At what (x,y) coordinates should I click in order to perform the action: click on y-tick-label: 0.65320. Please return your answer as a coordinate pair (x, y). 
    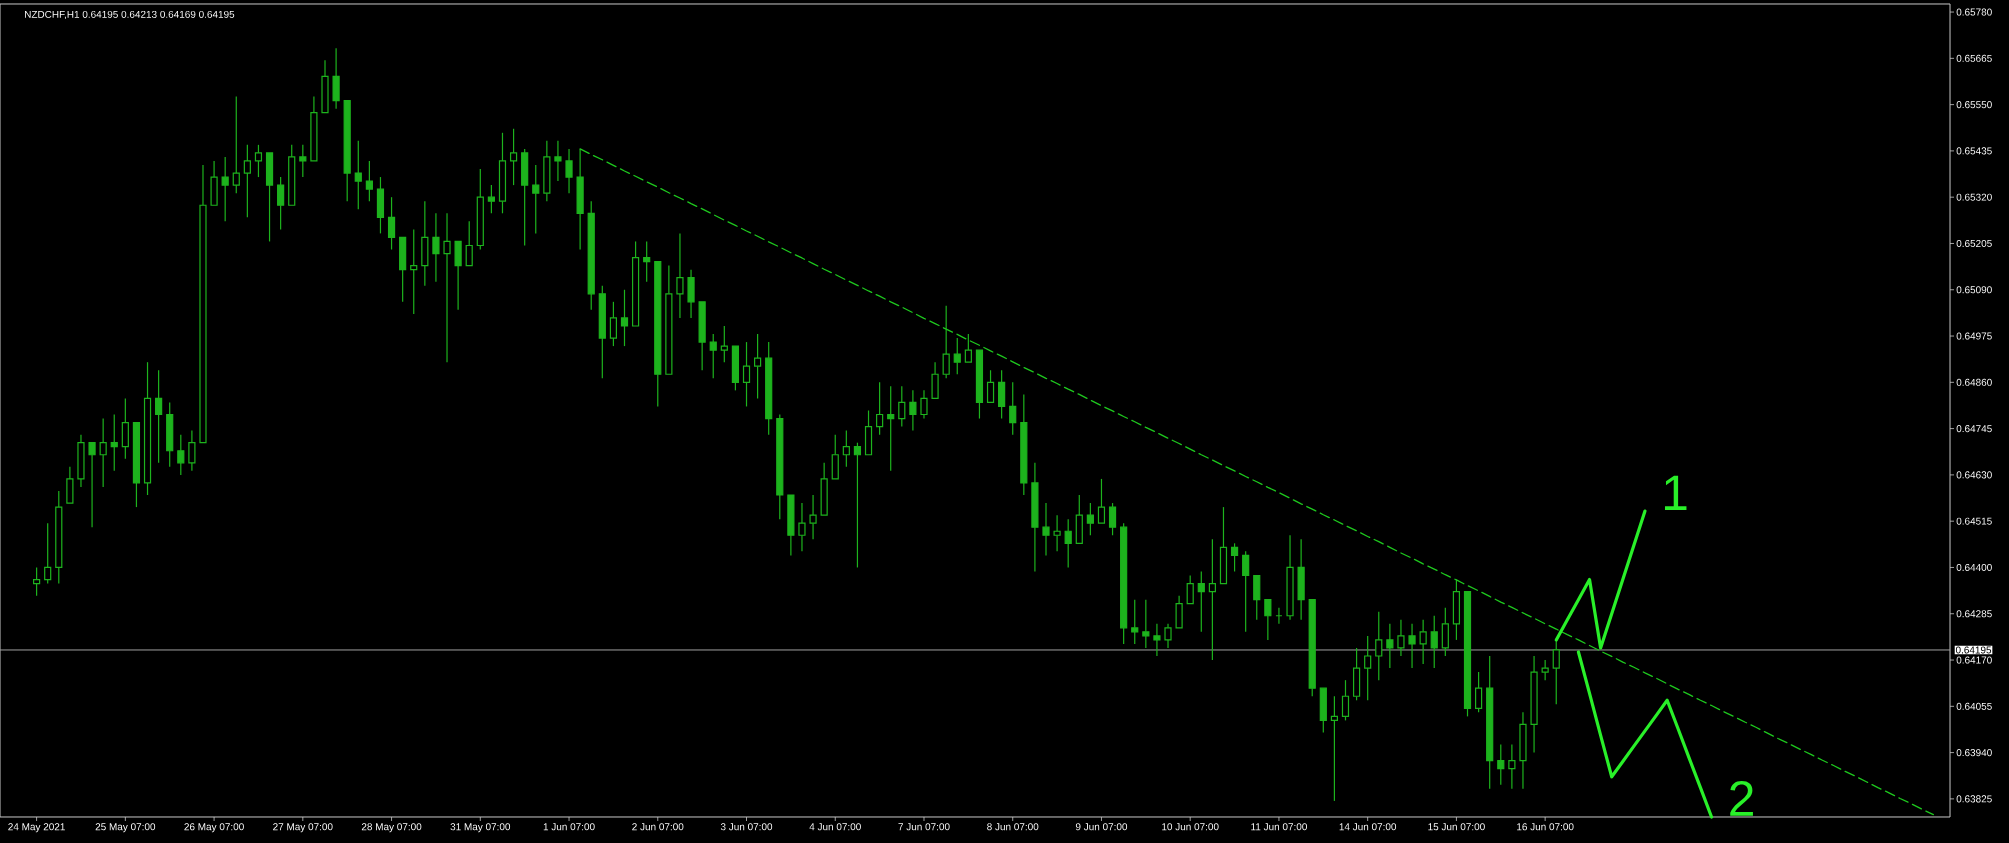
    Looking at the image, I should click on (1974, 197).